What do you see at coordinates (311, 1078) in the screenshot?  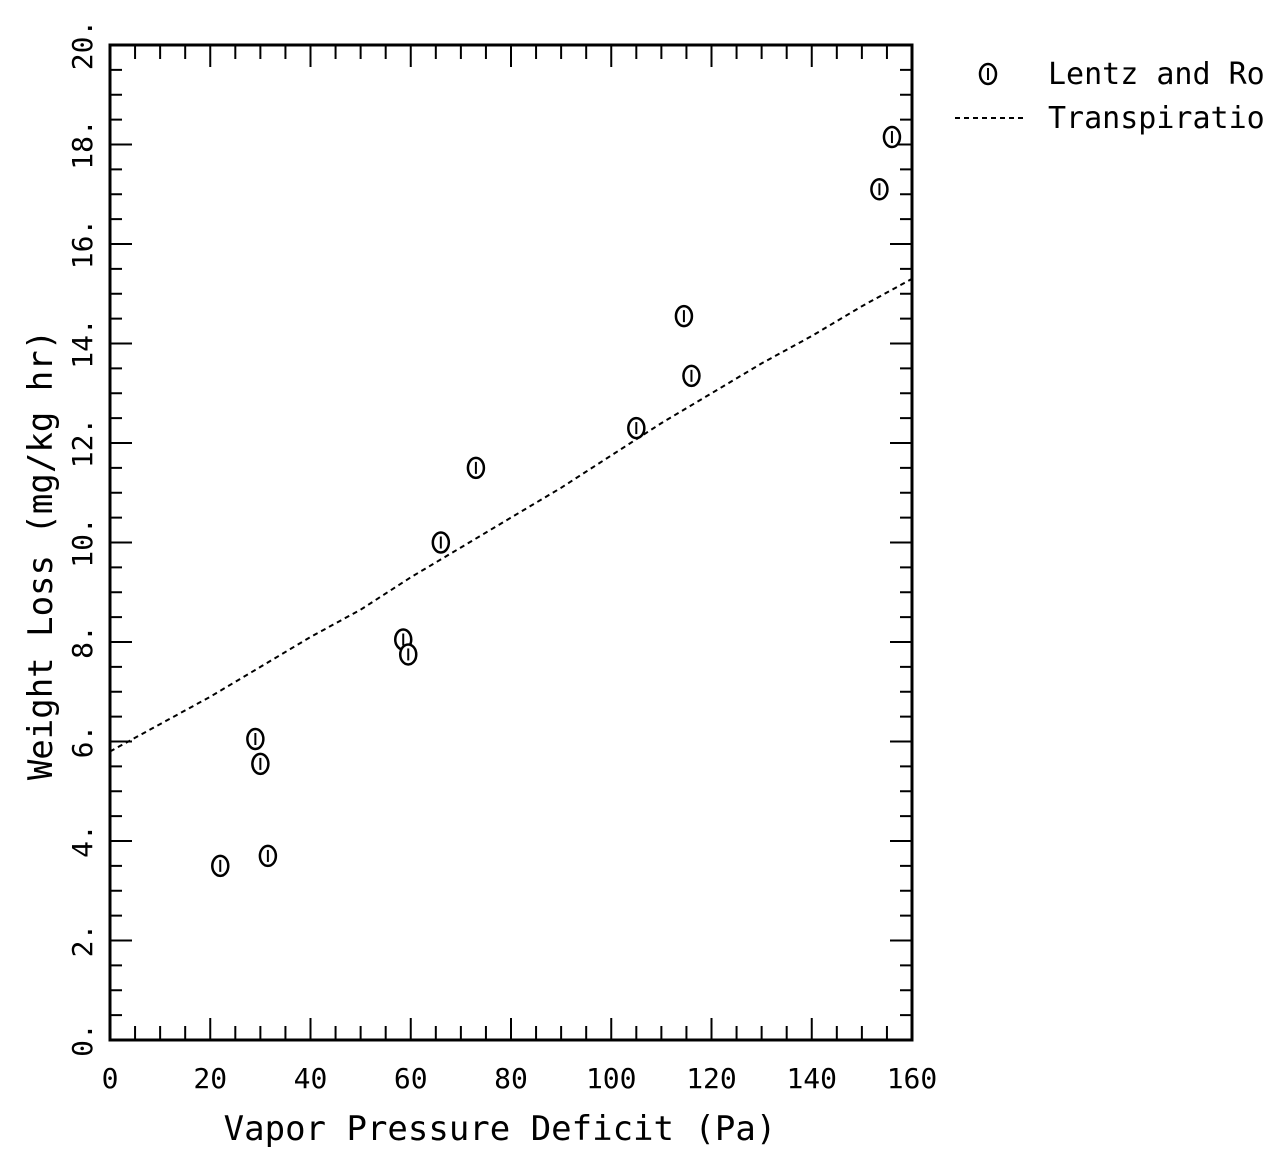 I see `x-tick-label: 40` at bounding box center [311, 1078].